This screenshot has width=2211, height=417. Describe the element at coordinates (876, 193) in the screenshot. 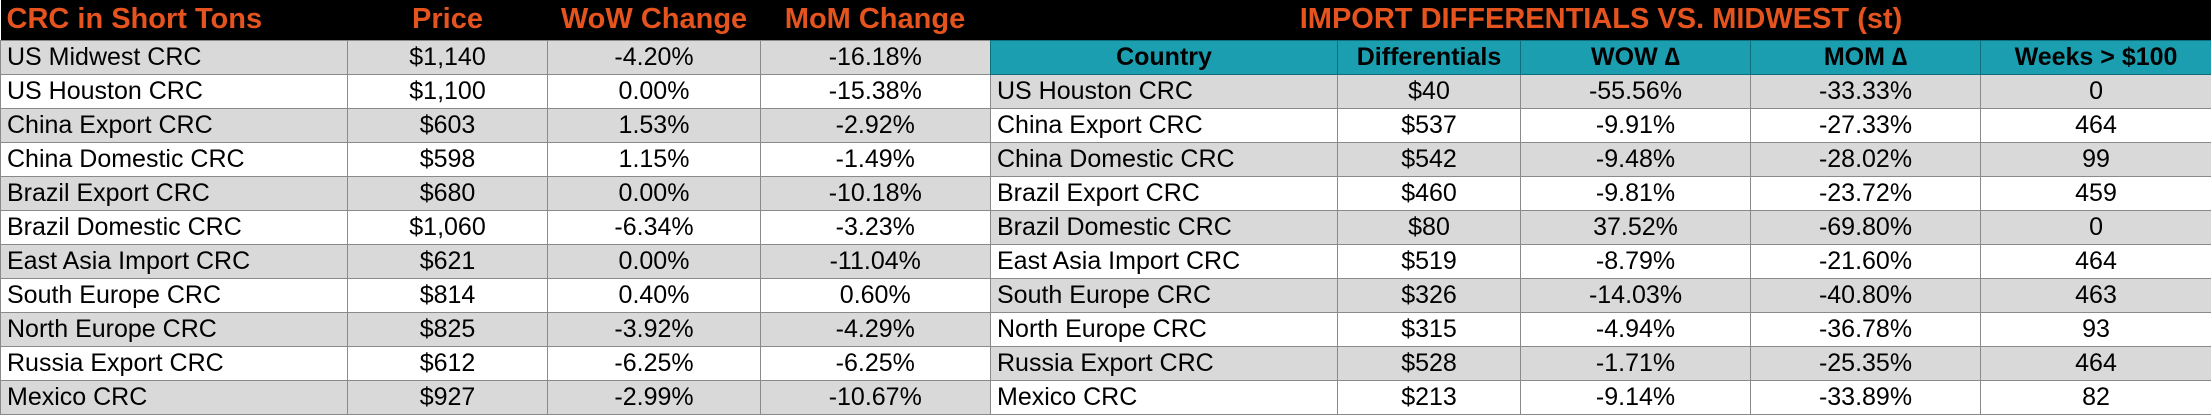

I see `mom-value: -10.18%` at that location.